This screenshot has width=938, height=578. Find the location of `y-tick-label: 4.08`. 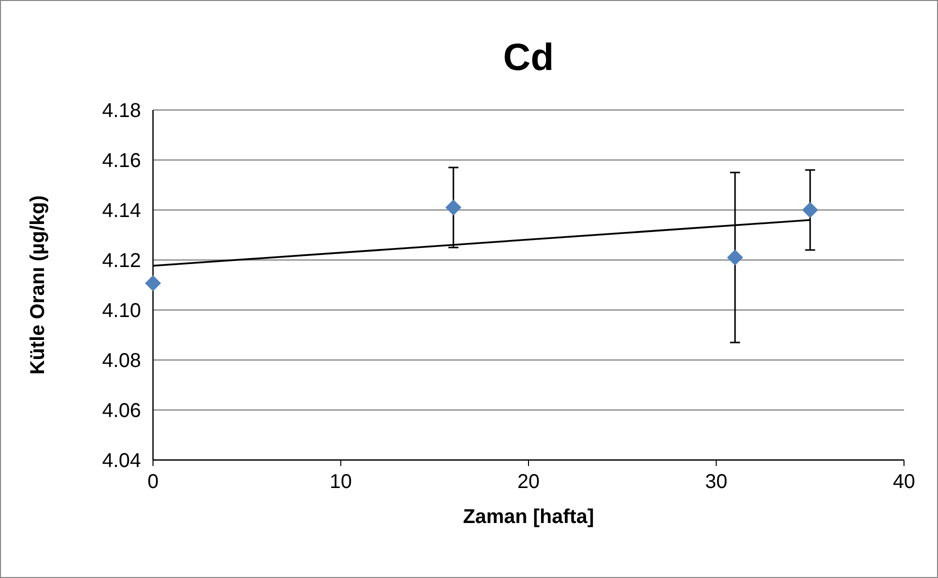

y-tick-label: 4.08 is located at coordinates (121, 361).